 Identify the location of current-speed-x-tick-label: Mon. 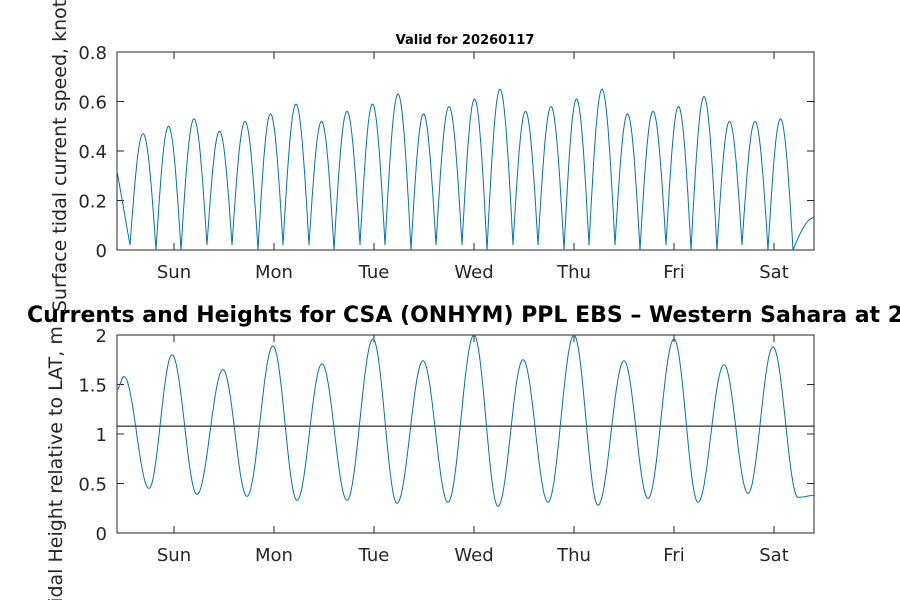
(274, 272).